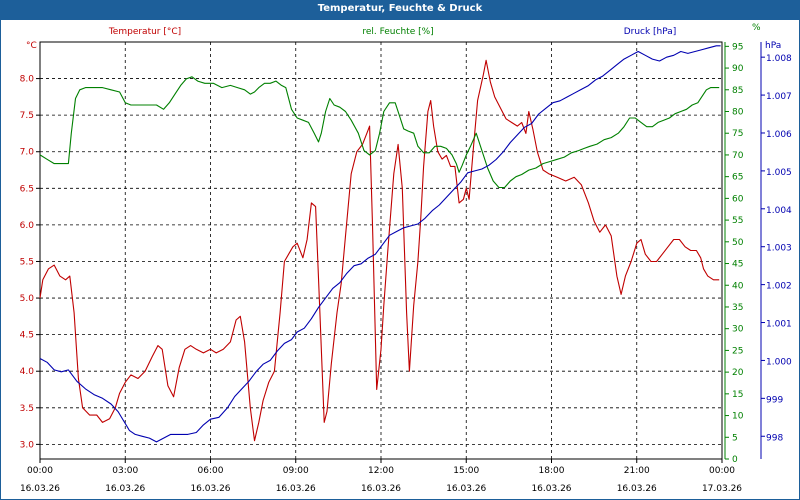 This screenshot has height=500, width=800. Describe the element at coordinates (735, 460) in the screenshot. I see `humidity-tick-label: 0` at that location.